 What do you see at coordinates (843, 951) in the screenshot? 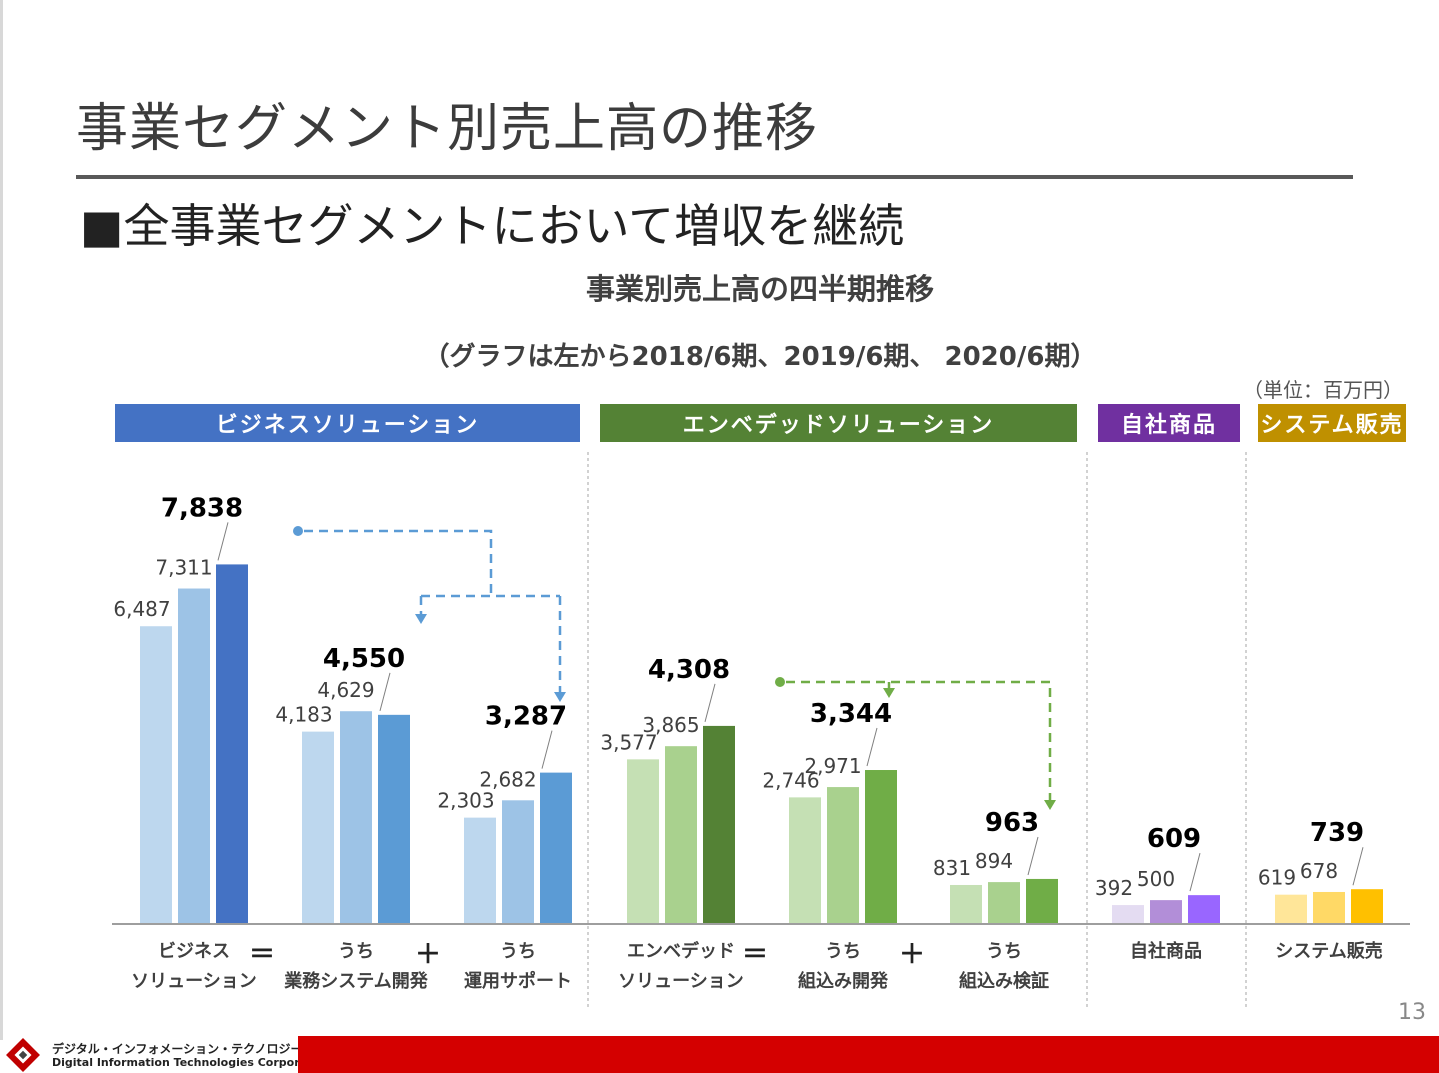
I see `category-label-g4-line1: うち` at bounding box center [843, 951].